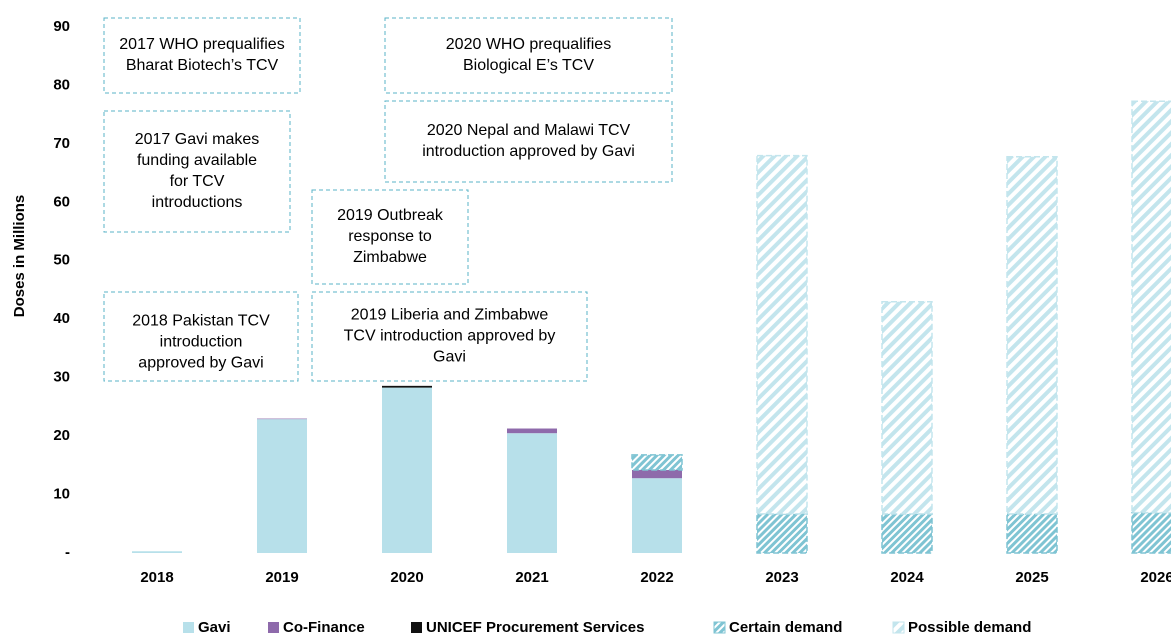 The width and height of the screenshot is (1171, 637). Describe the element at coordinates (61, 201) in the screenshot. I see `y-tick-label: 60` at that location.